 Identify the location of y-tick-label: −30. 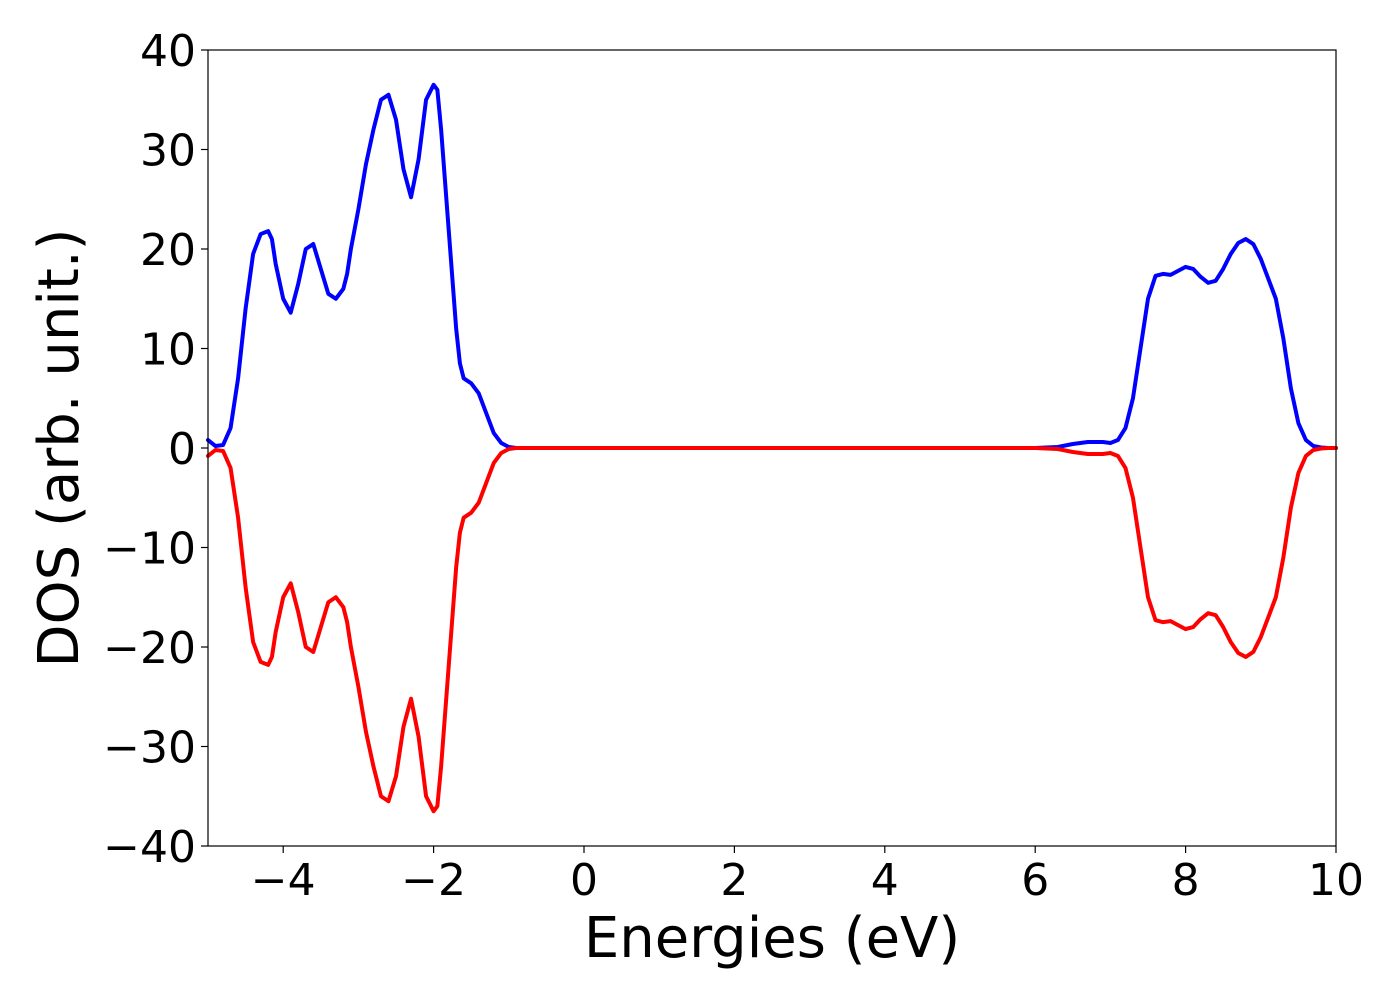
(149, 748).